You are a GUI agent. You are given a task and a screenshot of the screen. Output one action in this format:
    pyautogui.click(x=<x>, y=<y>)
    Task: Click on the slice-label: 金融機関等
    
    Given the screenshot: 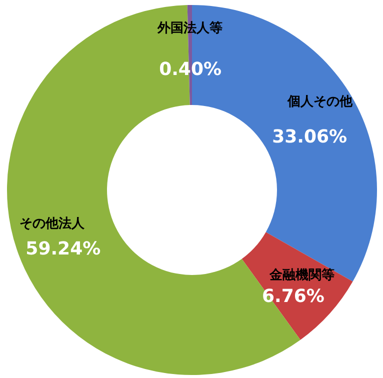 What is the action you would take?
    pyautogui.click(x=301, y=275)
    